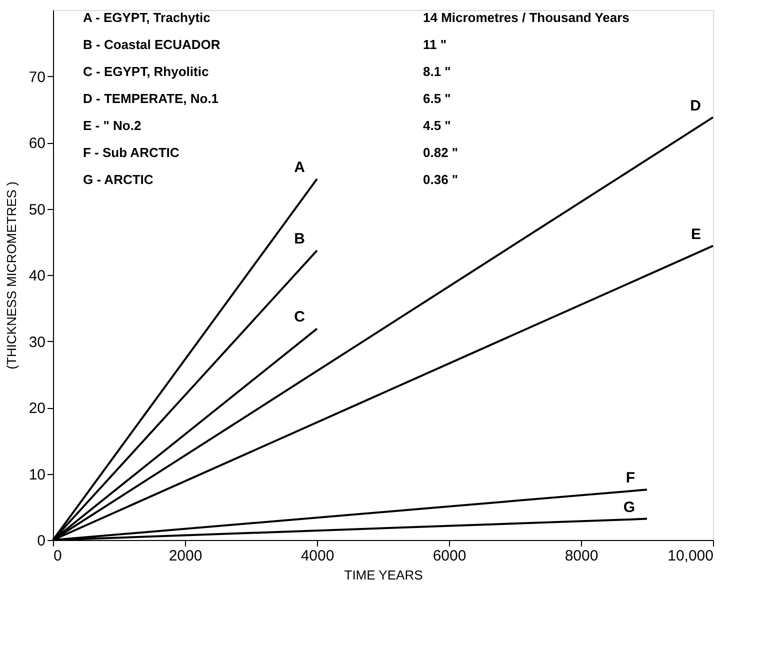  Describe the element at coordinates (630, 478) in the screenshot. I see `series-label: F` at that location.